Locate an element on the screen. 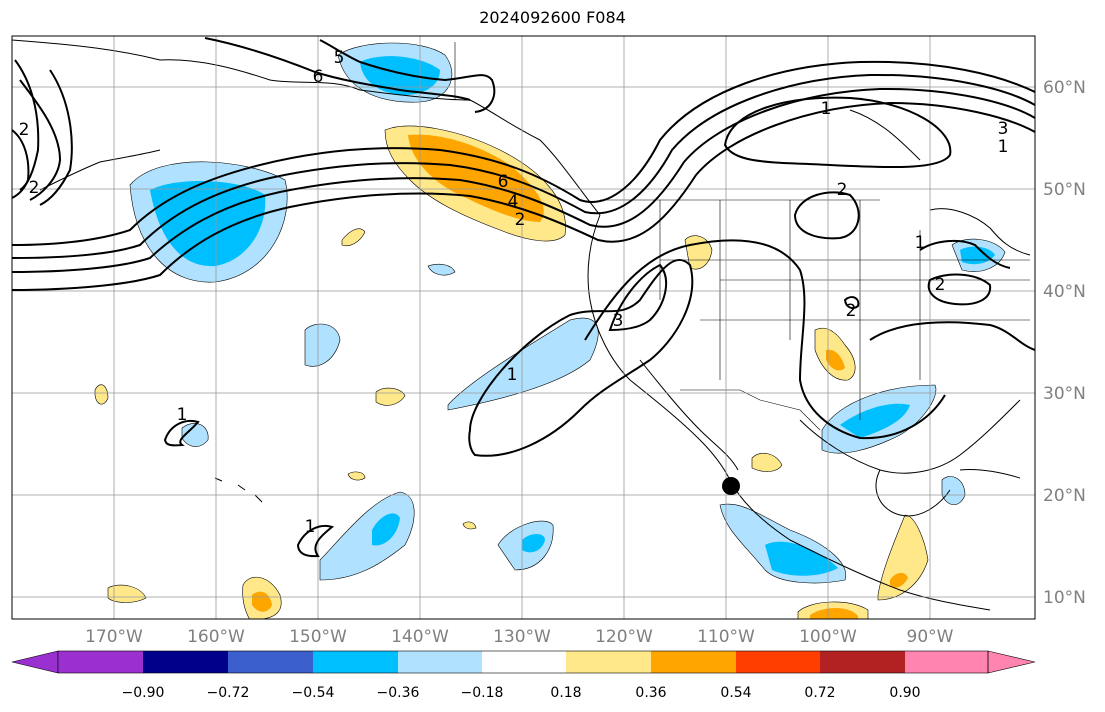  lat-label: 40°N is located at coordinates (1064, 292).